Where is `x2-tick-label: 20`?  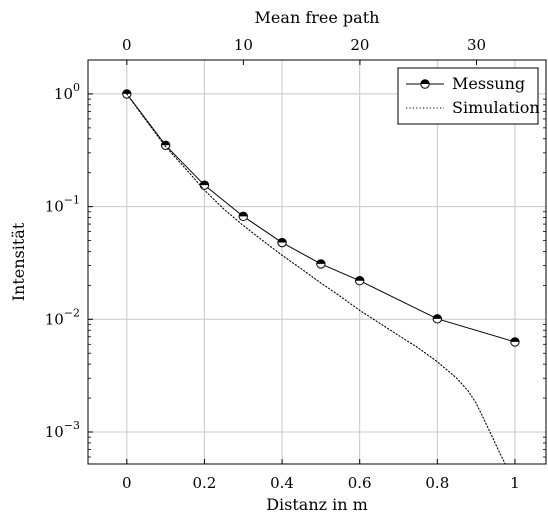
x2-tick-label: 20 is located at coordinates (359, 45).